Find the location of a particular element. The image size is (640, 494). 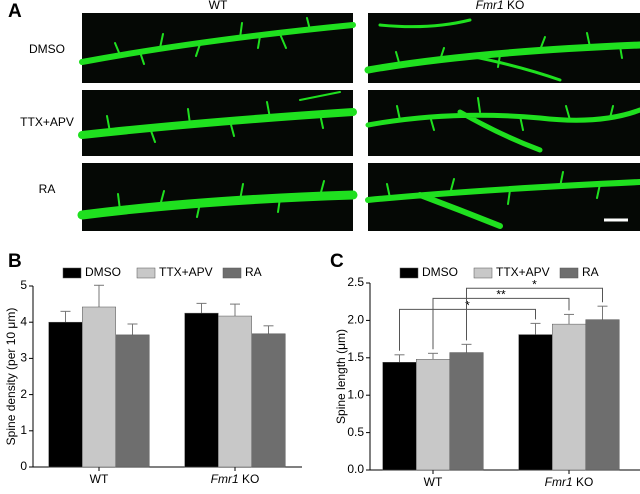

column-label: Fmr1 KO is located at coordinates (500, 6).